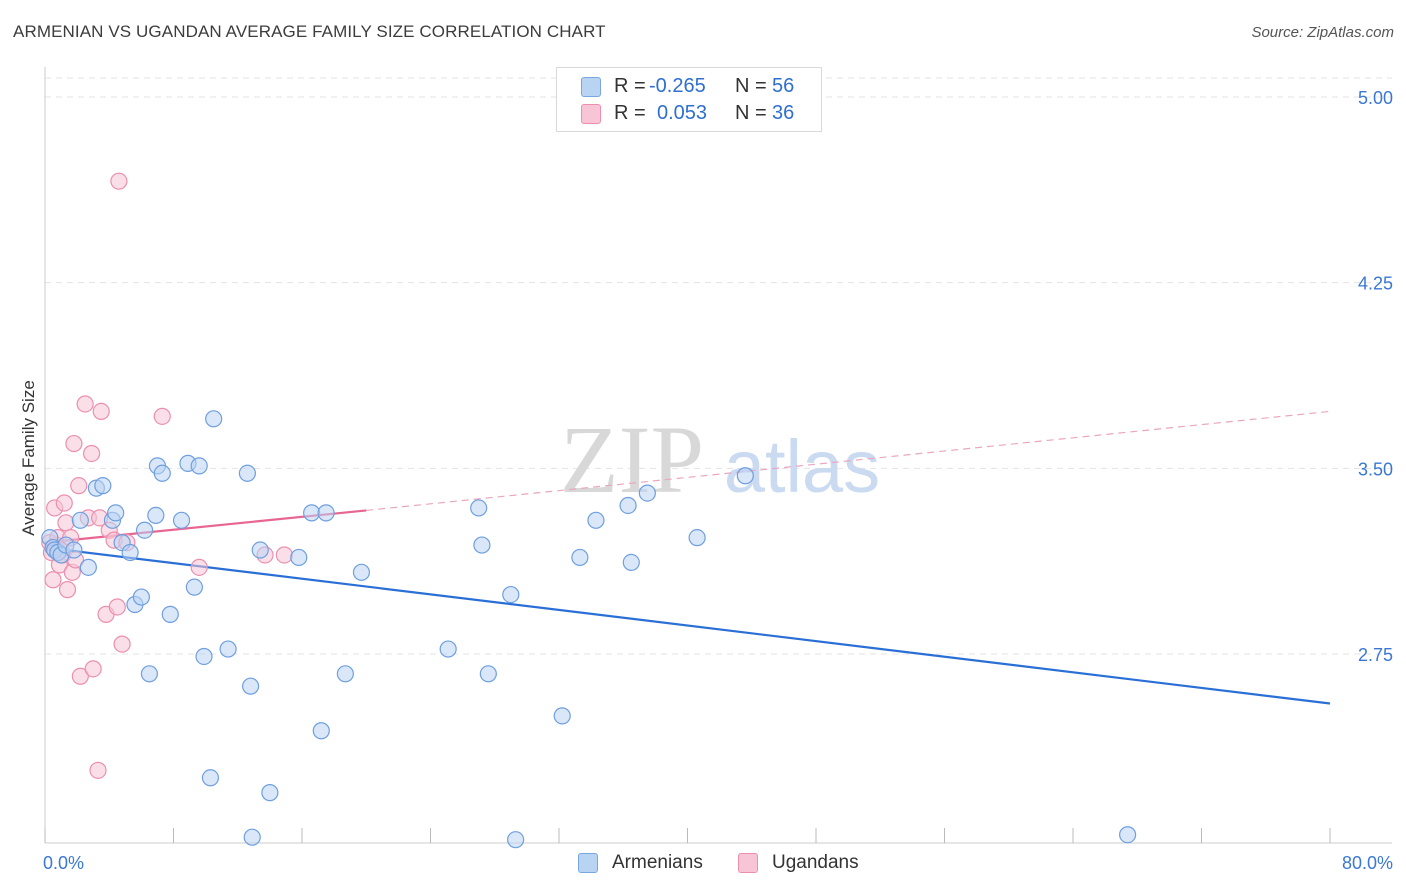  Describe the element at coordinates (1322, 32) in the screenshot. I see `source-label: Source: ZipAtlas.com` at that location.